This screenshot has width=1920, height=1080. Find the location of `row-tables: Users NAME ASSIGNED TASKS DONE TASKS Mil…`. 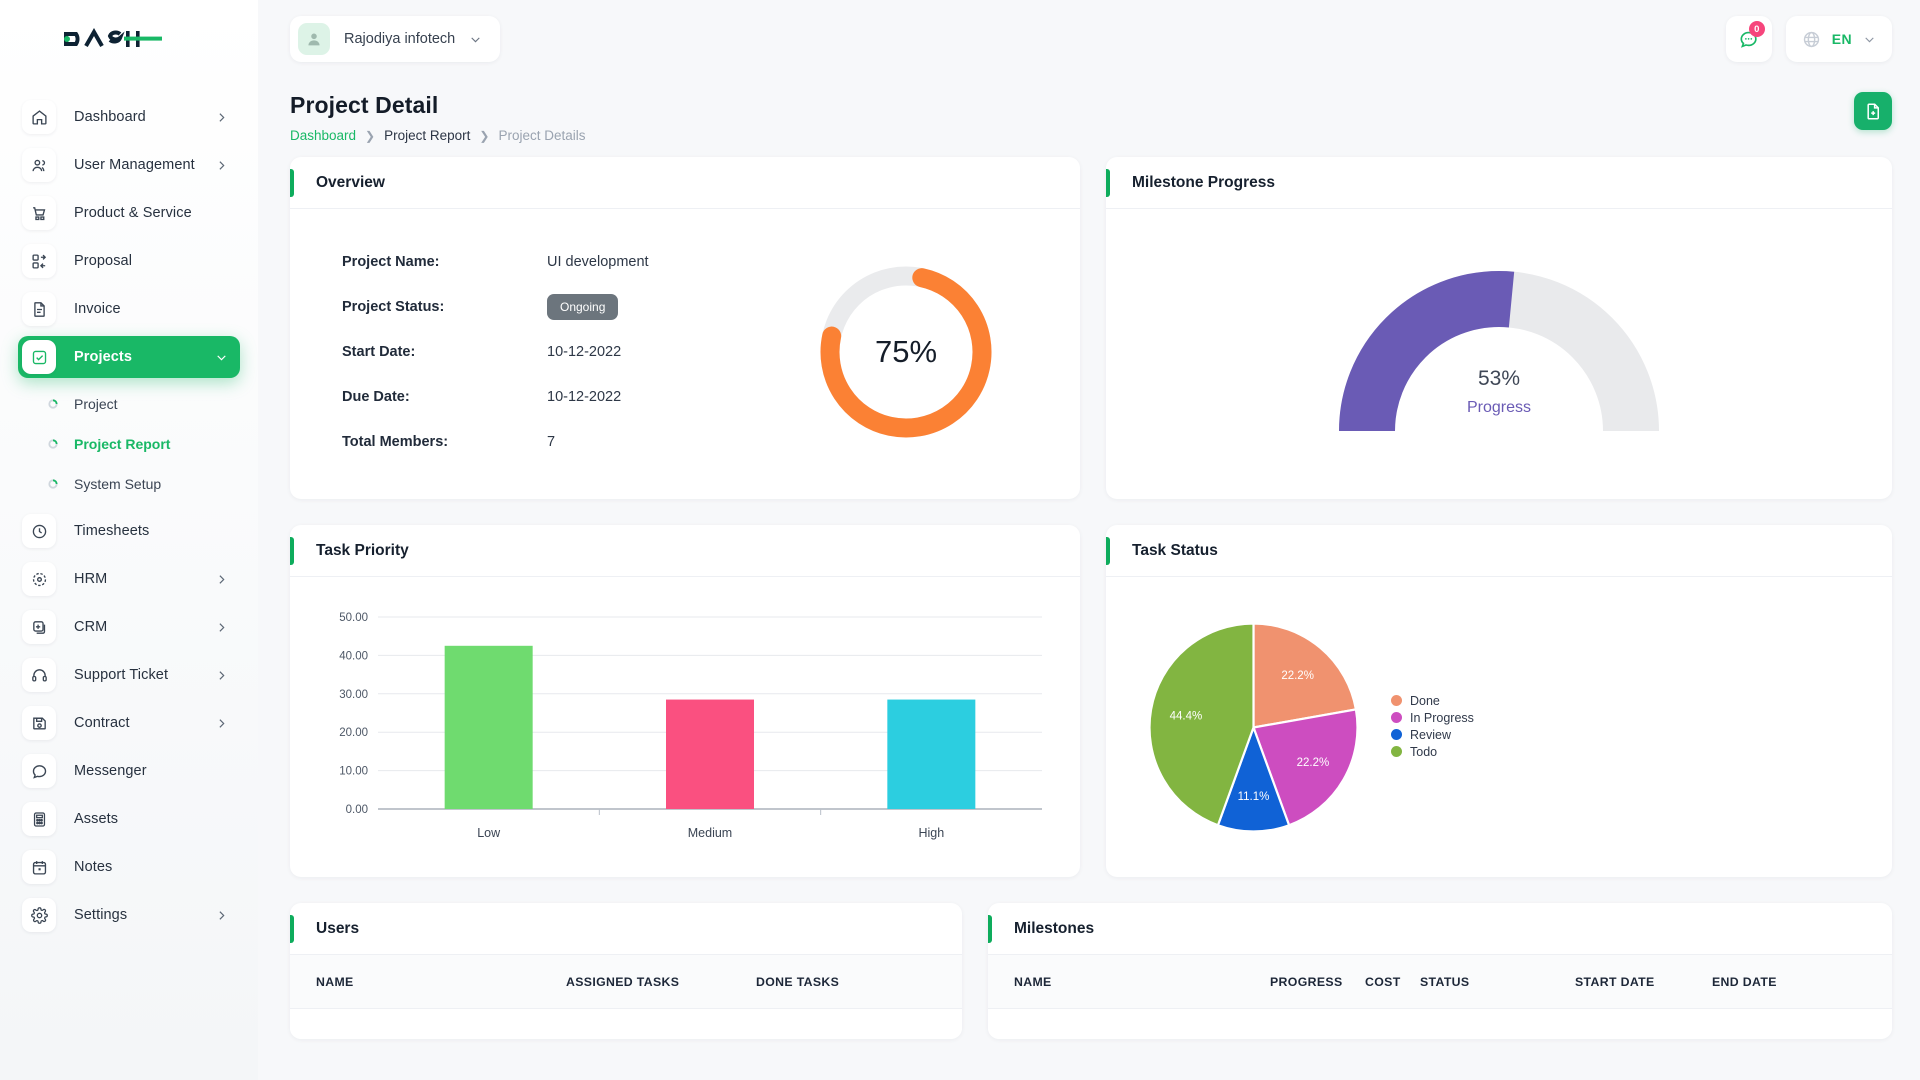

row-tables: Users NAME ASSIGNED TASKS DONE TASKS Mil… is located at coordinates (1091, 971).